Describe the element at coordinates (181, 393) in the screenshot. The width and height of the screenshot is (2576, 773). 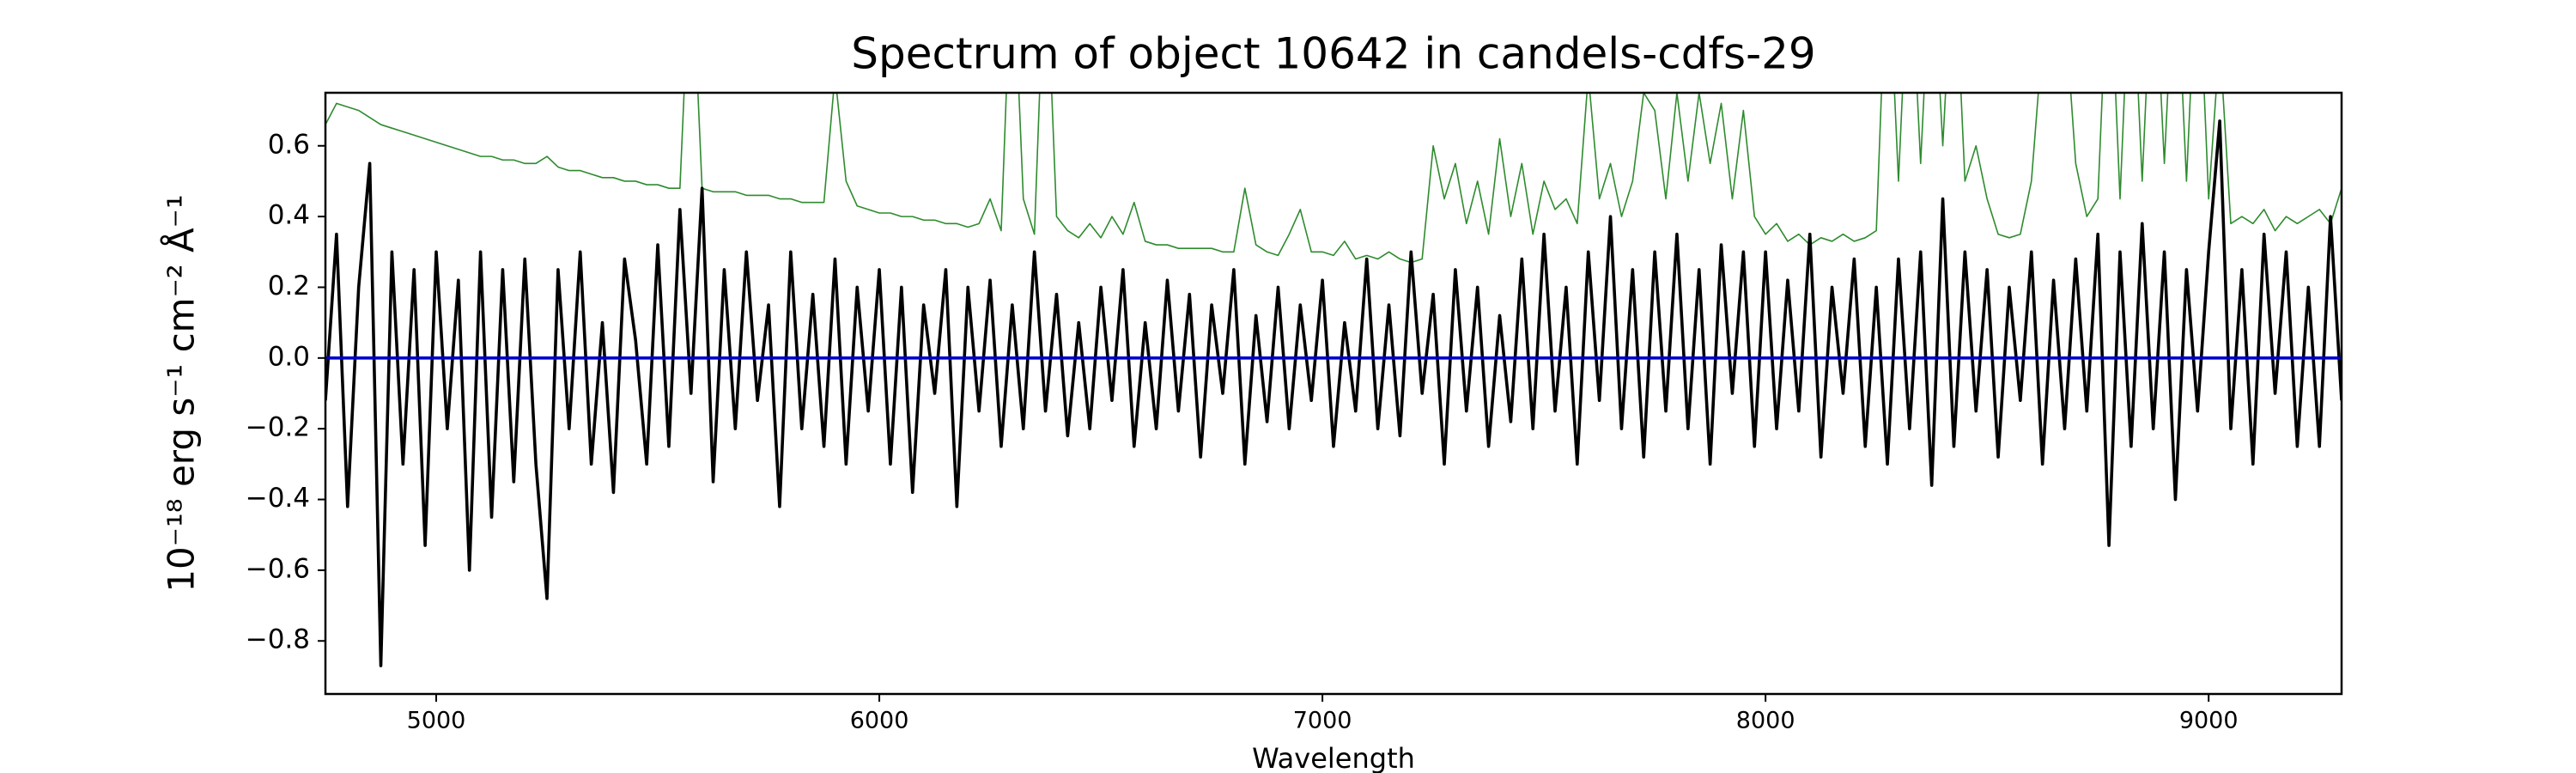
I see `y-axis-label: 10⁻¹⁸ erg s⁻¹ cm⁻² Å⁻¹` at that location.